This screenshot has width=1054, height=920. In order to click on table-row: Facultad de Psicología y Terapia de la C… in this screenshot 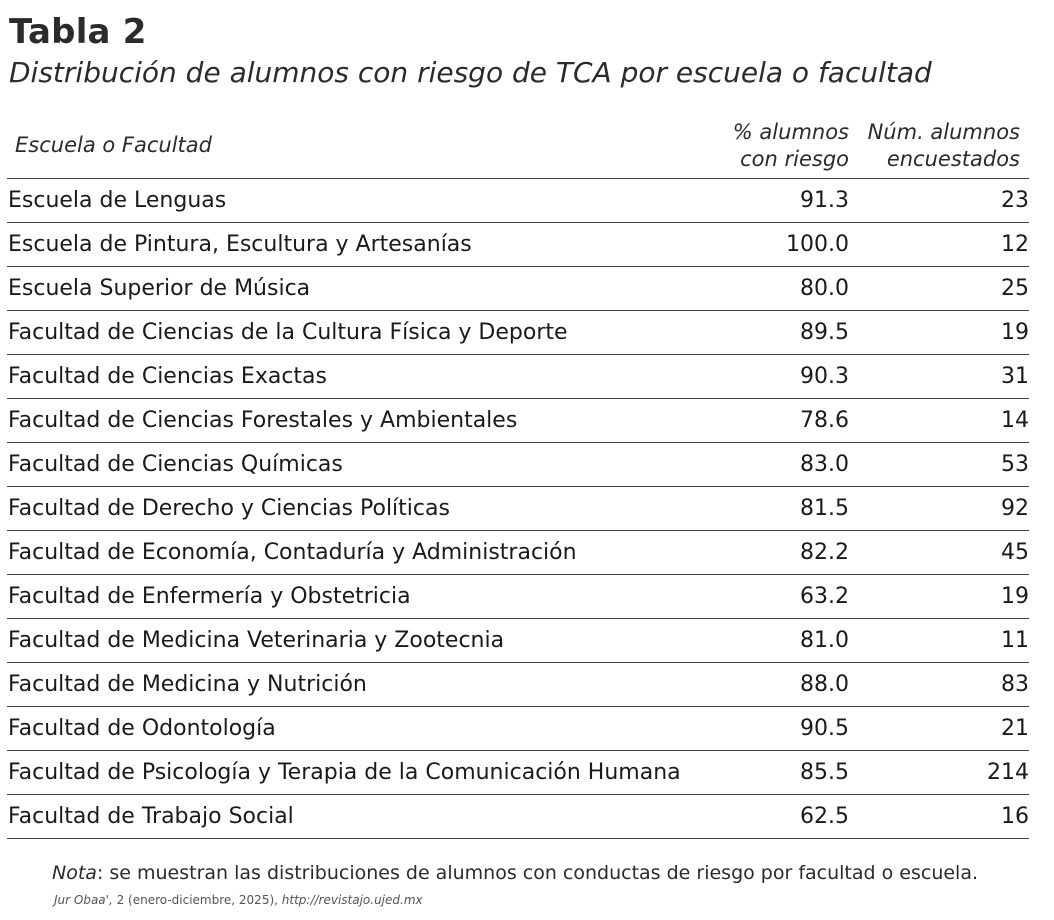, I will do `click(518, 772)`.